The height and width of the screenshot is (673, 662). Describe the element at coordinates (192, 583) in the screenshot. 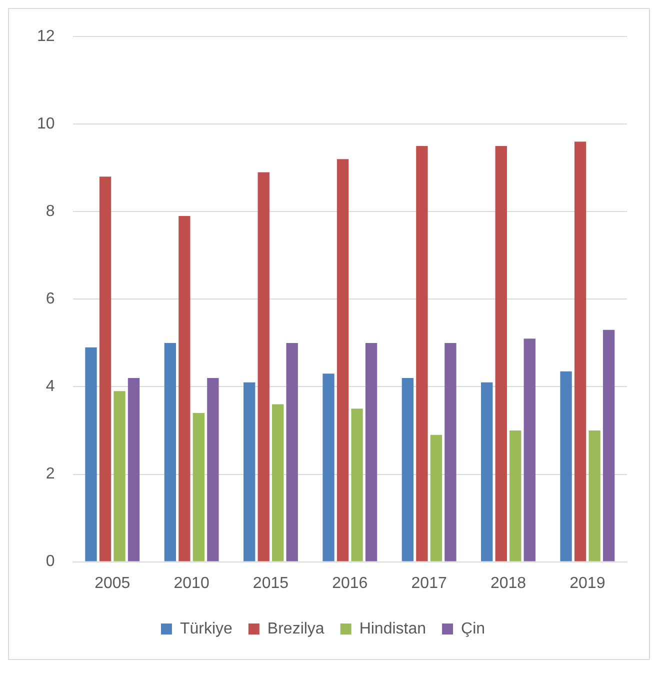

I see `x-tick-label: 2010` at that location.